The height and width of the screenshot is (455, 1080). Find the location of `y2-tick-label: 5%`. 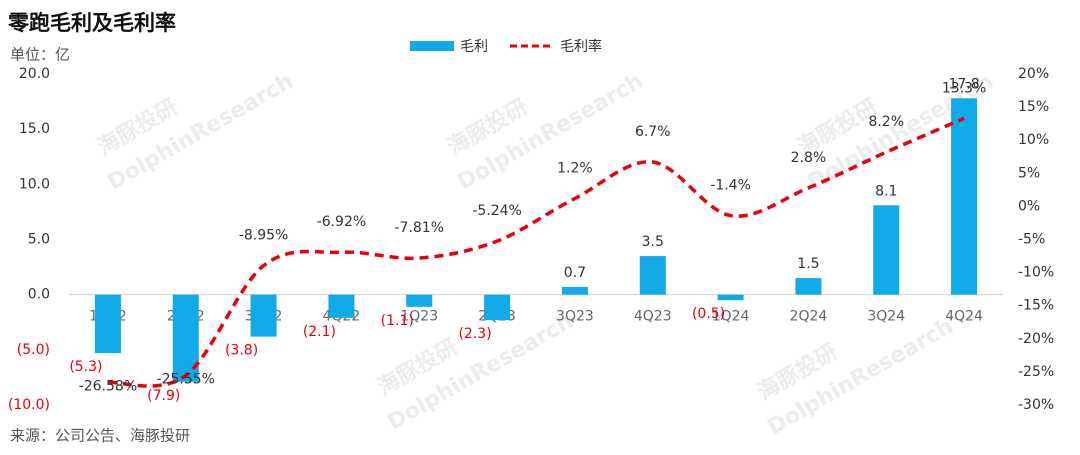

y2-tick-label: 5% is located at coordinates (1029, 173).